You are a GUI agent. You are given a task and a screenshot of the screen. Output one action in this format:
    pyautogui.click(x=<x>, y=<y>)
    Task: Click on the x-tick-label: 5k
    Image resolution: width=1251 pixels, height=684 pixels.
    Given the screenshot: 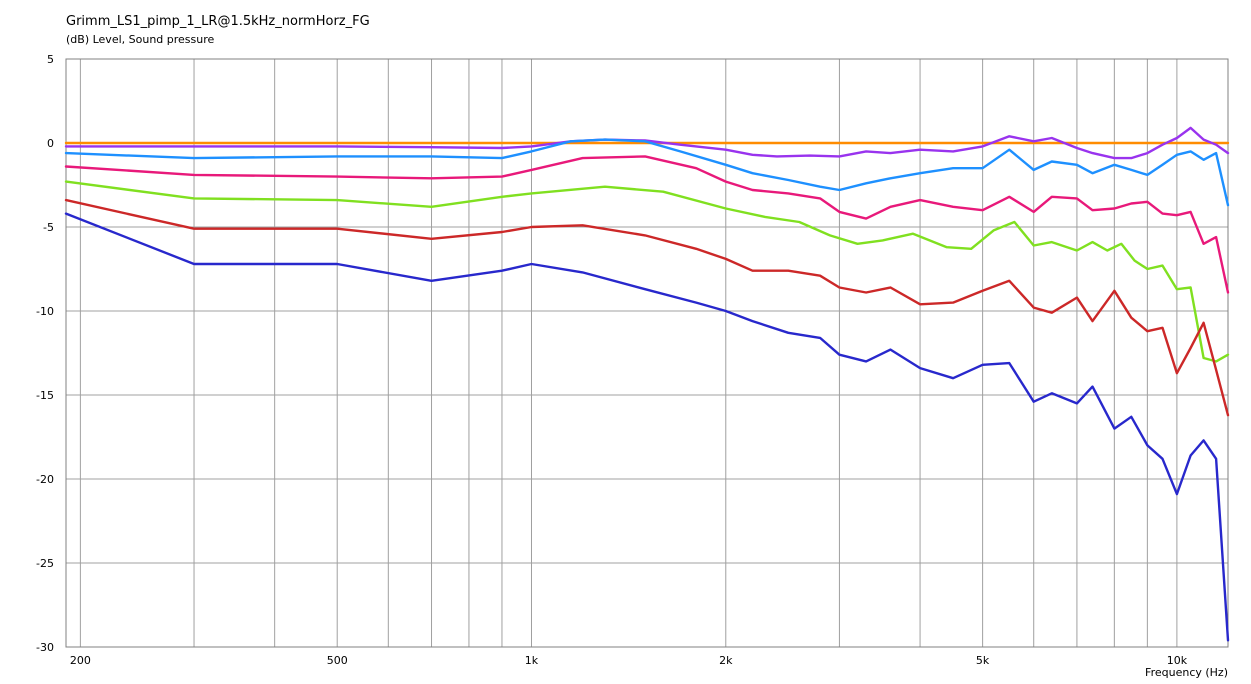 What is the action you would take?
    pyautogui.click(x=983, y=660)
    